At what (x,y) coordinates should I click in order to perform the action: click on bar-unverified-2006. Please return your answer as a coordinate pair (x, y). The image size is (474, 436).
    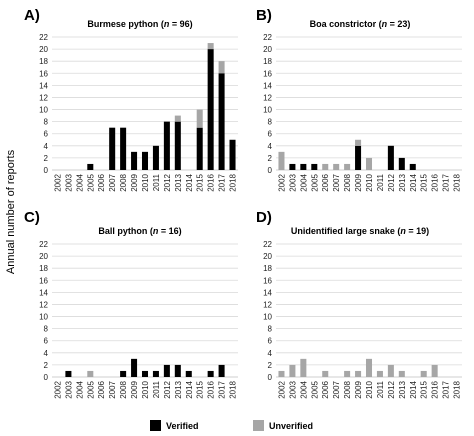
    Looking at the image, I should click on (325, 166).